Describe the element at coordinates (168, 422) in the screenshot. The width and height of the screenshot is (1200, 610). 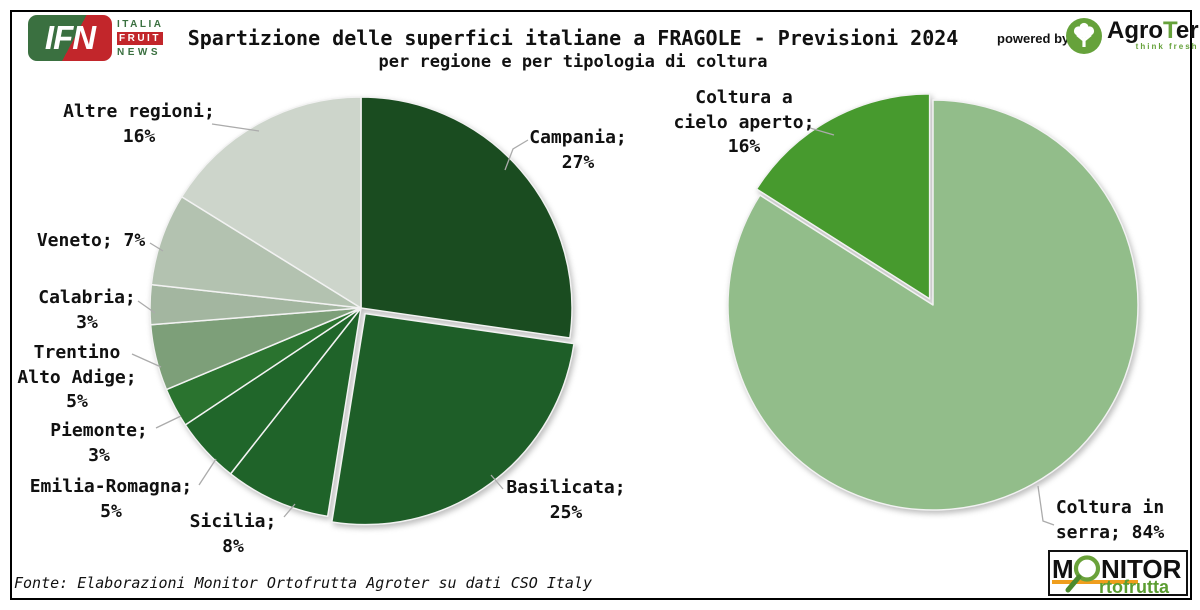
I see `leader-line-piemonte` at that location.